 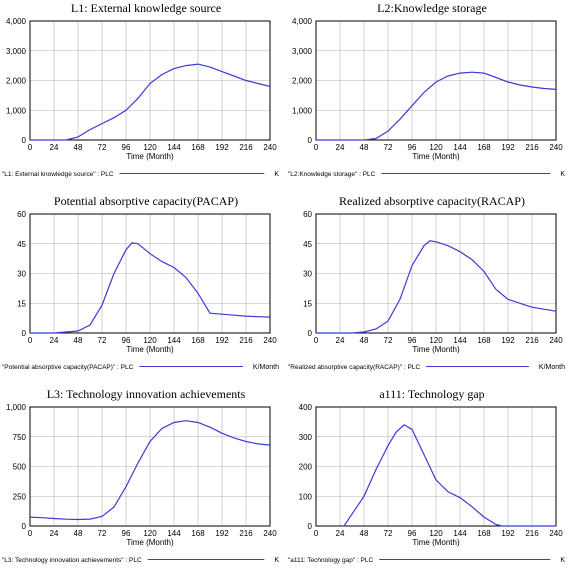 What do you see at coordinates (266, 367) in the screenshot?
I see `legend-unit: K/Month` at bounding box center [266, 367].